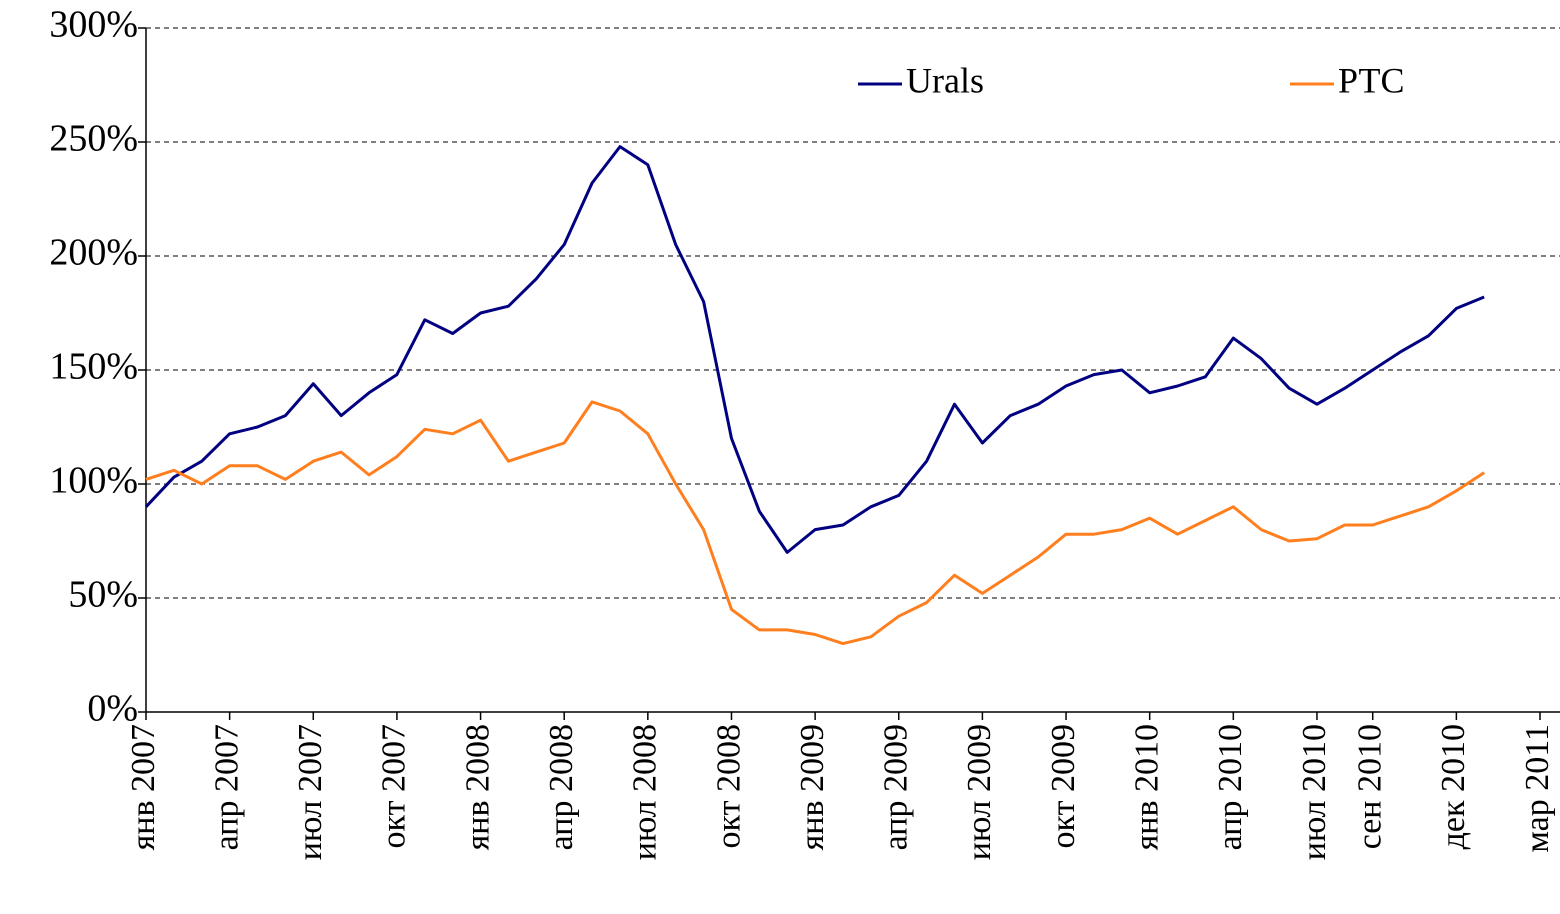 This screenshot has width=1560, height=914. Describe the element at coordinates (394, 786) in the screenshot. I see `x-tick-label: окт 2007` at that location.